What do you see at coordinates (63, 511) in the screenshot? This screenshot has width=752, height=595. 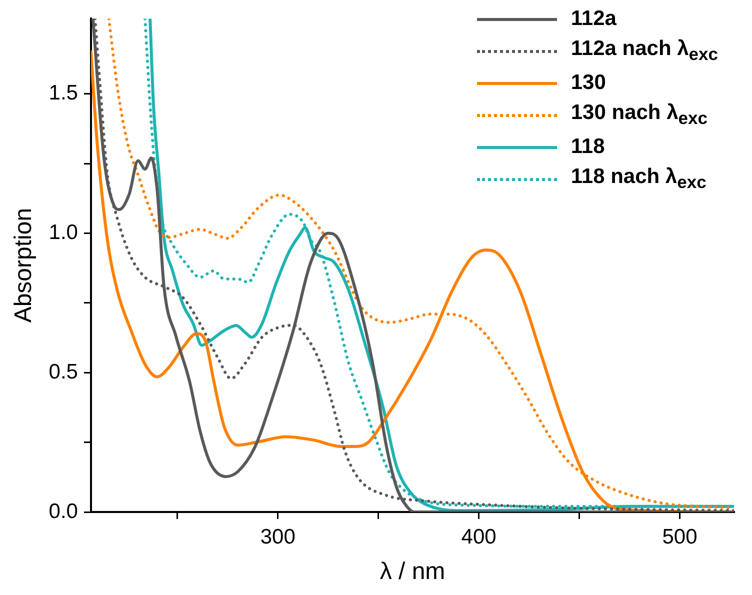 I see `y-tick-label: 0.0` at bounding box center [63, 511].